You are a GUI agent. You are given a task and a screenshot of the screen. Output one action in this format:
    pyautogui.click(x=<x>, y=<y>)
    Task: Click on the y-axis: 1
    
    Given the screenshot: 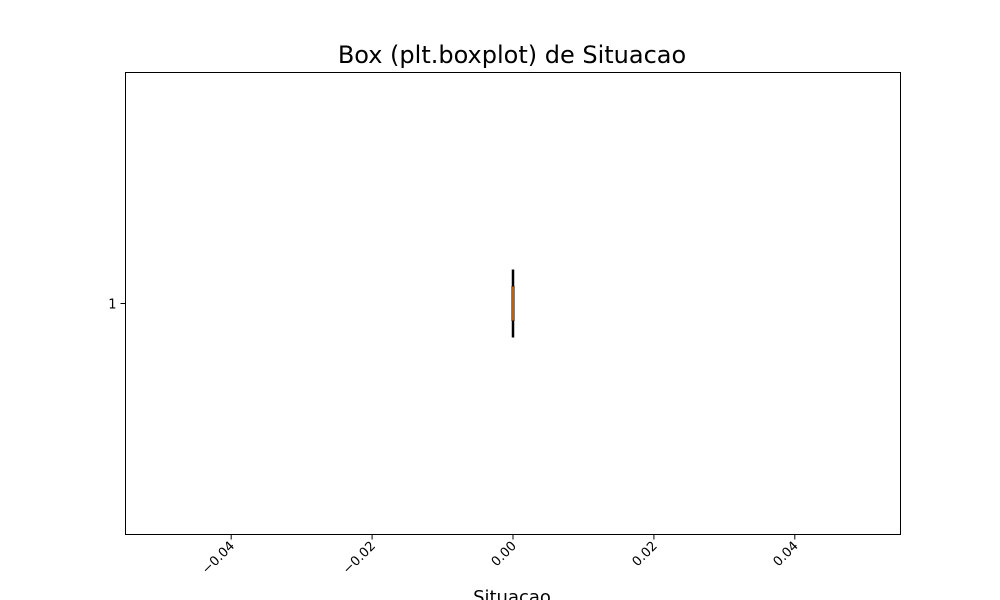 What is the action you would take?
    pyautogui.click(x=117, y=305)
    